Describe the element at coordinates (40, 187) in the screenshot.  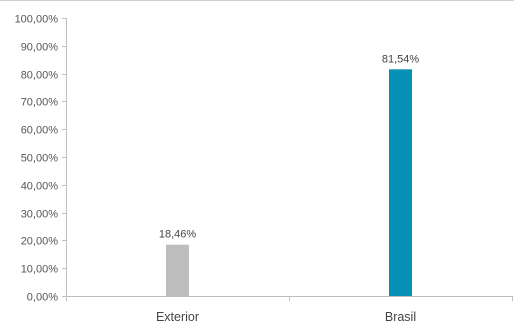
I see `y-tick-label: 40,00%` at that location.